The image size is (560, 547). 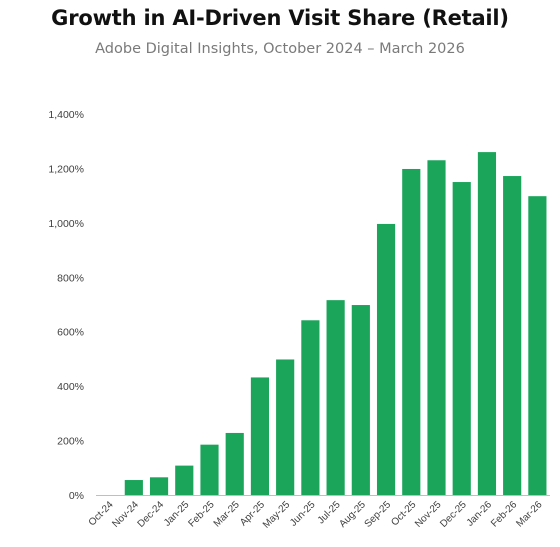 I want to click on x-tick-label: May-25, so click(x=277, y=515).